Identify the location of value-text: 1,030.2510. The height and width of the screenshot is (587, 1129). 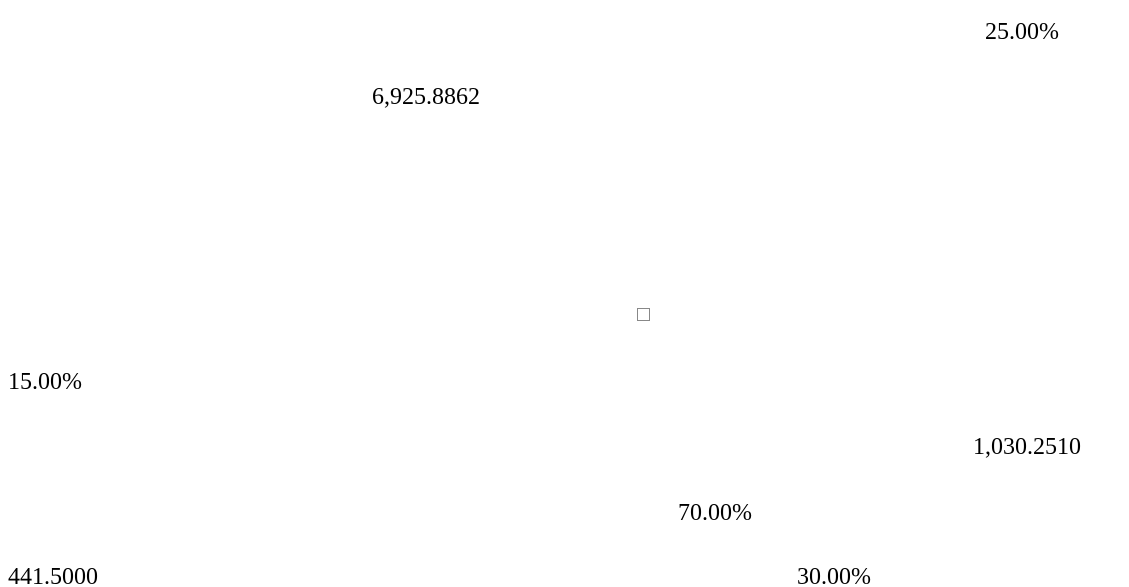
(1027, 447).